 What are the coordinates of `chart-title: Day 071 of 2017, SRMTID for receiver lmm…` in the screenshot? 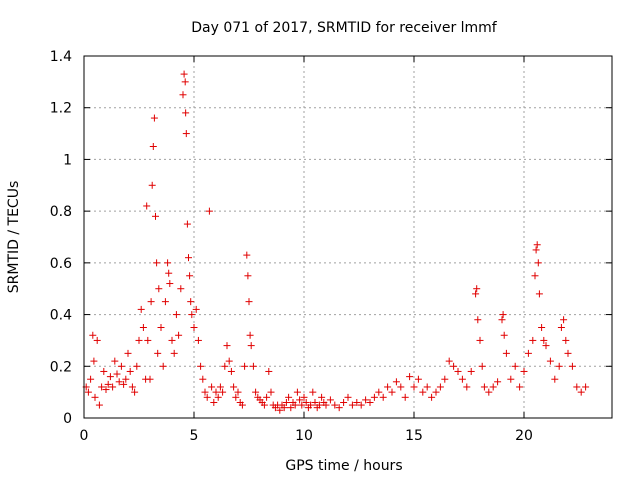 It's located at (344, 28).